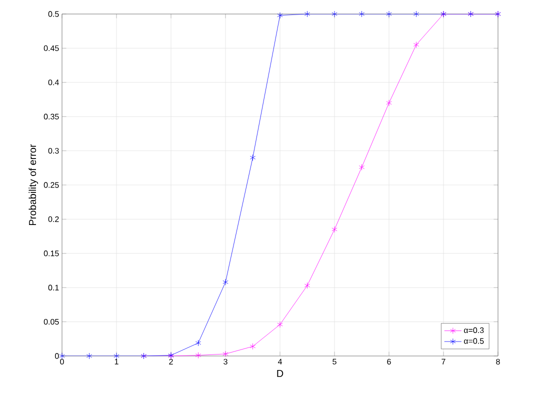  What do you see at coordinates (474, 341) in the screenshot?
I see `legend-label: α=0.5` at bounding box center [474, 341].